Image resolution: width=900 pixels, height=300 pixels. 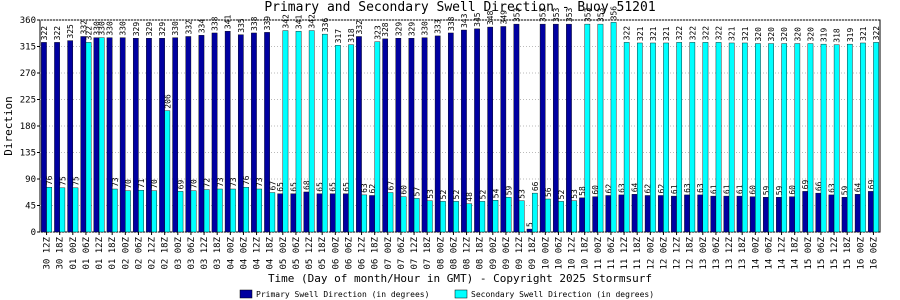 What do you see at coordinates (769, 252) in the screenshot?
I see `x-tick-label: 14 06Z` at bounding box center [769, 252].